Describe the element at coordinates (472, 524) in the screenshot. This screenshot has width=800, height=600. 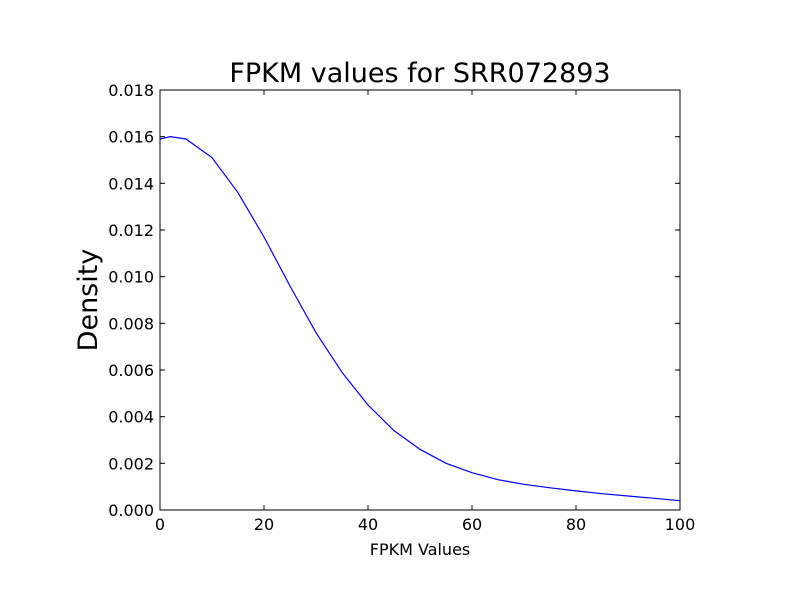
I see `x-tick-label: 60` at that location.